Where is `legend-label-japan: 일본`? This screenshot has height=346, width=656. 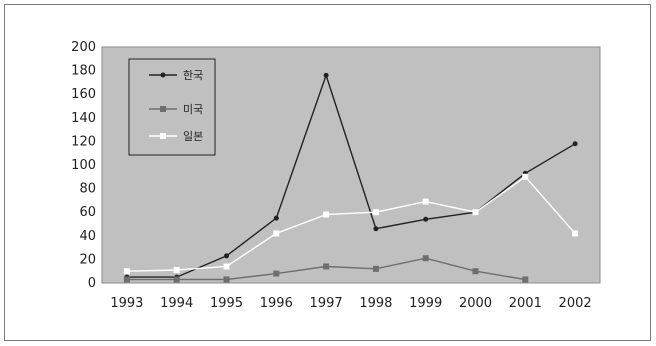 legend-label-japan: 일본 is located at coordinates (193, 136).